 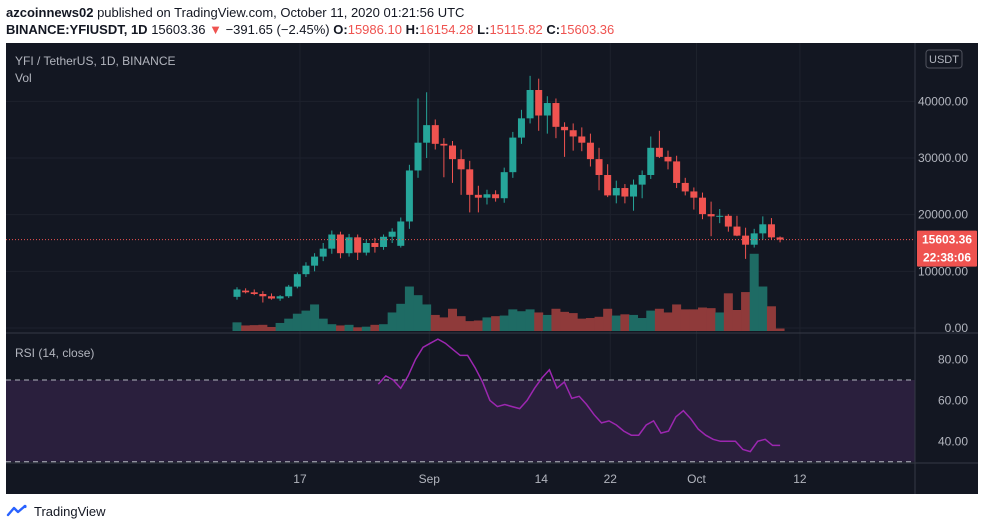 What do you see at coordinates (947, 258) in the screenshot?
I see `price-tag-countdown: 22:38:06` at bounding box center [947, 258].